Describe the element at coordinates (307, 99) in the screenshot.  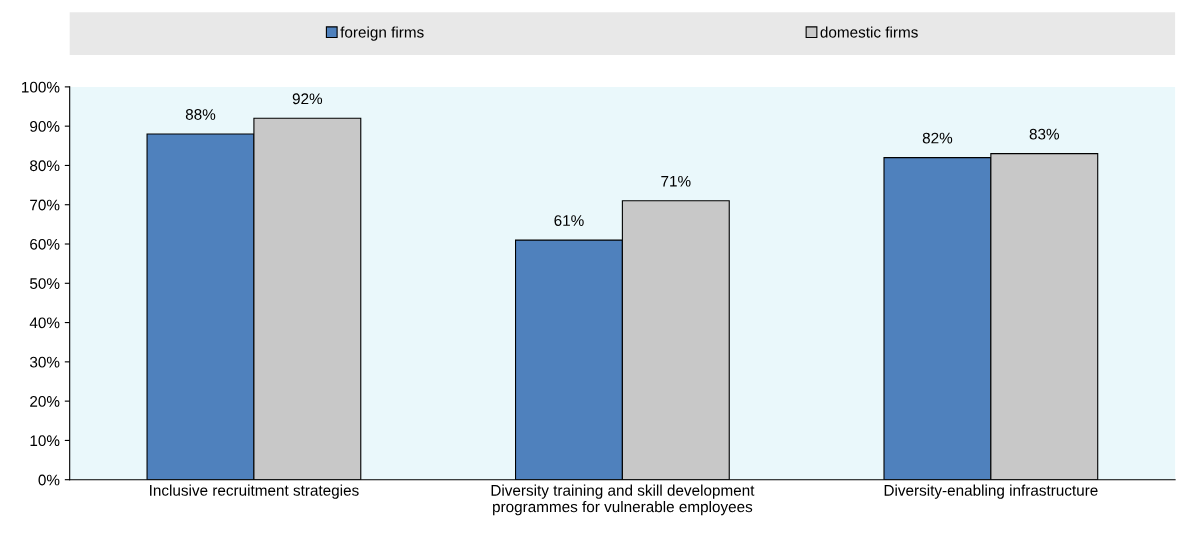
I see `data-label: 92%` at that location.